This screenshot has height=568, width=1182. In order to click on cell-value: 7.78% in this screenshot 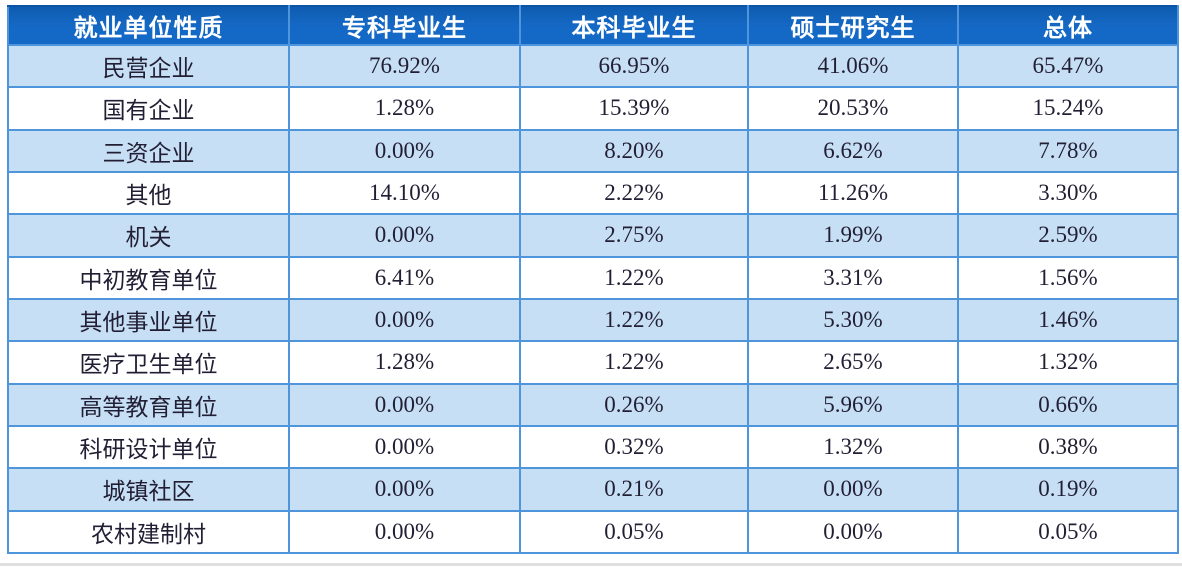, I will do `click(1068, 150)`.